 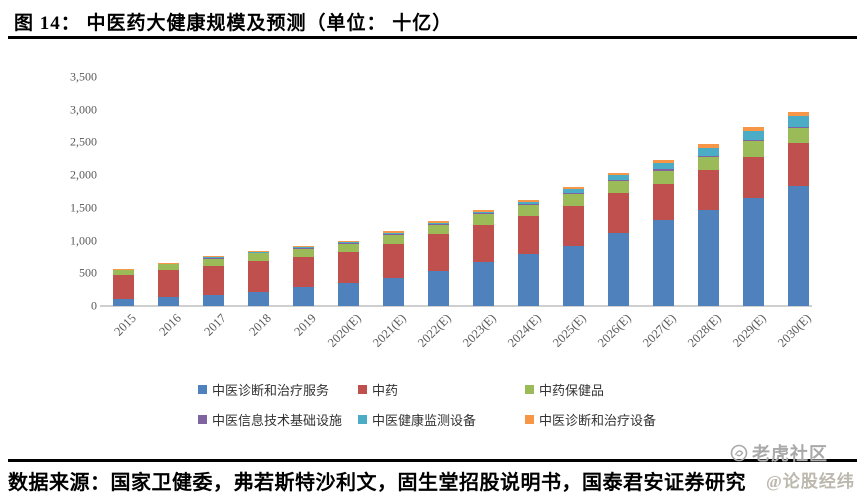 What do you see at coordinates (125, 325) in the screenshot?
I see `x-axis-label: 2015` at bounding box center [125, 325].